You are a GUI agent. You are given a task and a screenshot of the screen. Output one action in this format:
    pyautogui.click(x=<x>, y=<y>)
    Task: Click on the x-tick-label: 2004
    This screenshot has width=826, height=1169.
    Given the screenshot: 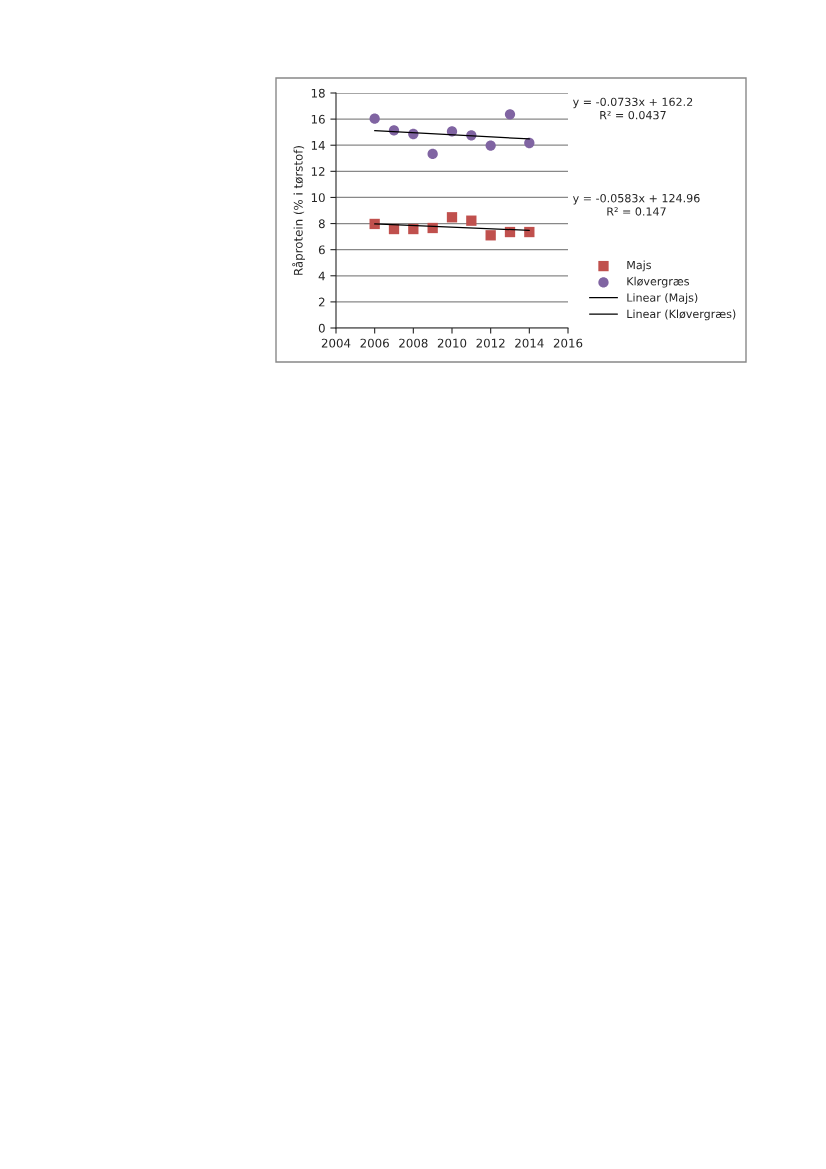 What is the action you would take?
    pyautogui.click(x=336, y=343)
    